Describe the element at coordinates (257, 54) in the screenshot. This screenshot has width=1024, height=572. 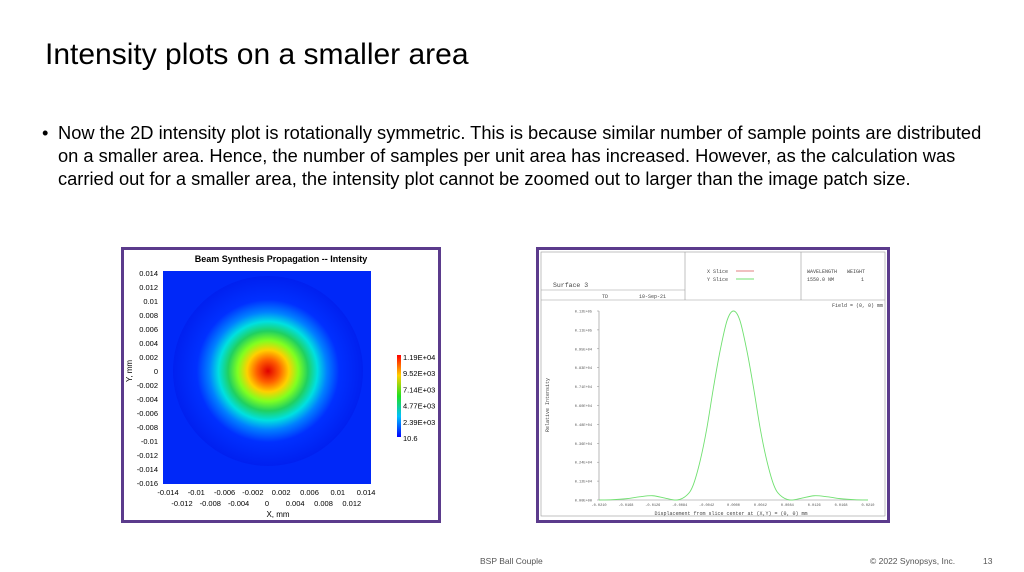
I see `slide-title: Intensity plots on a smaller area` at that location.